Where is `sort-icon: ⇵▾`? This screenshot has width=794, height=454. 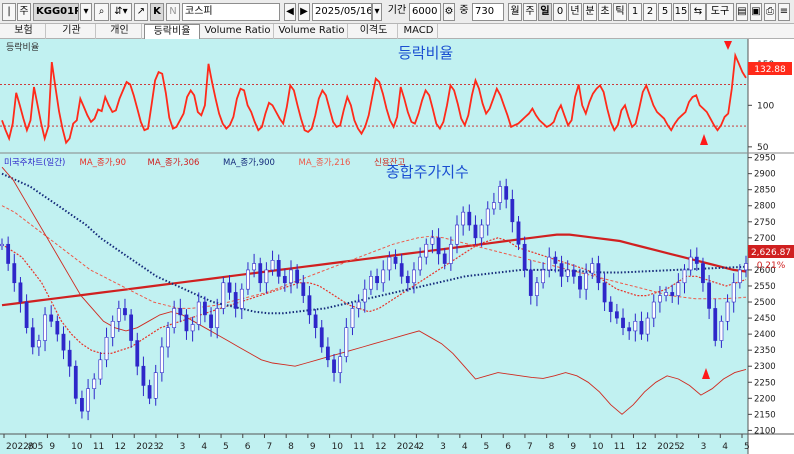 sort-icon: ⇵▾ is located at coordinates (121, 12).